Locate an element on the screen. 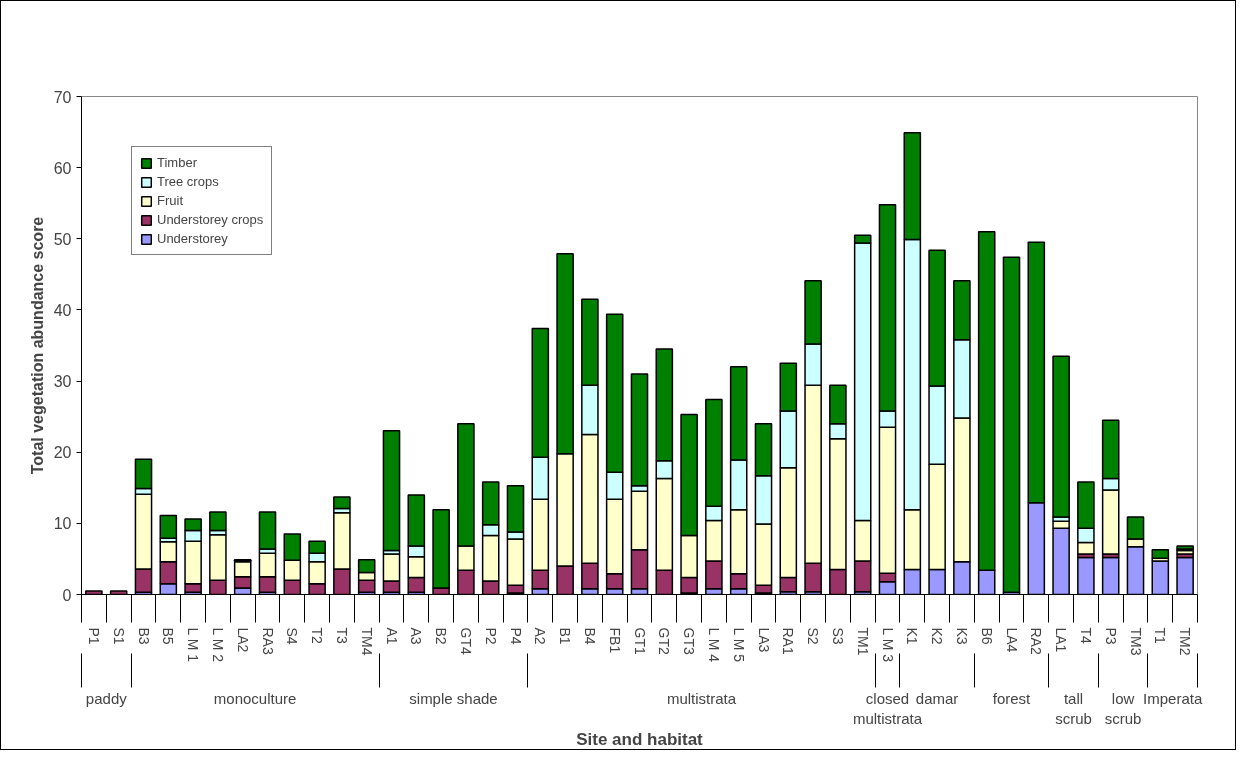  x-tick-label: RA2 is located at coordinates (1036, 641).